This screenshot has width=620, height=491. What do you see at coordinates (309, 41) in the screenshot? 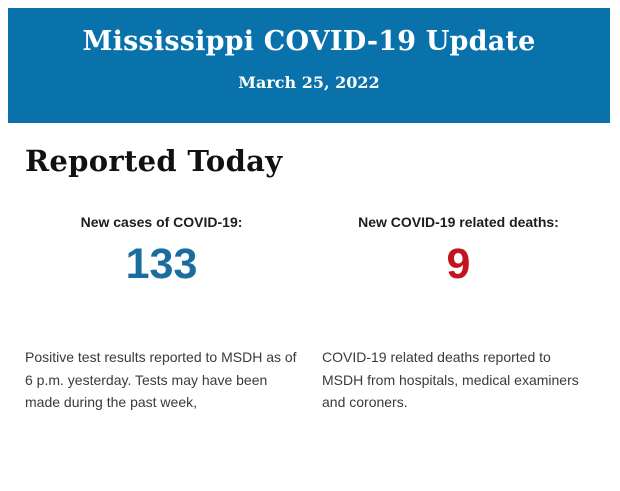
I see `banner-title: Mississippi COVID-19 Update` at bounding box center [309, 41].